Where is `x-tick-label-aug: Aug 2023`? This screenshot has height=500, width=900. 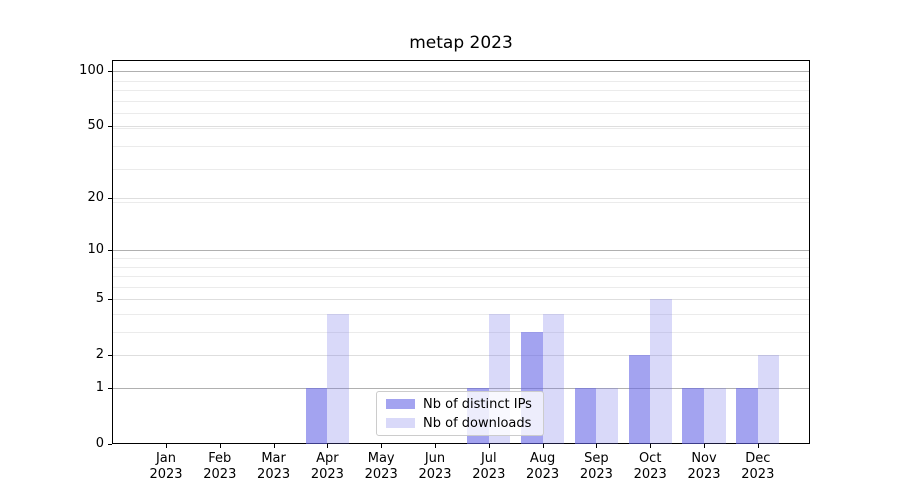 x-tick-label-aug: Aug 2023 is located at coordinates (543, 466).